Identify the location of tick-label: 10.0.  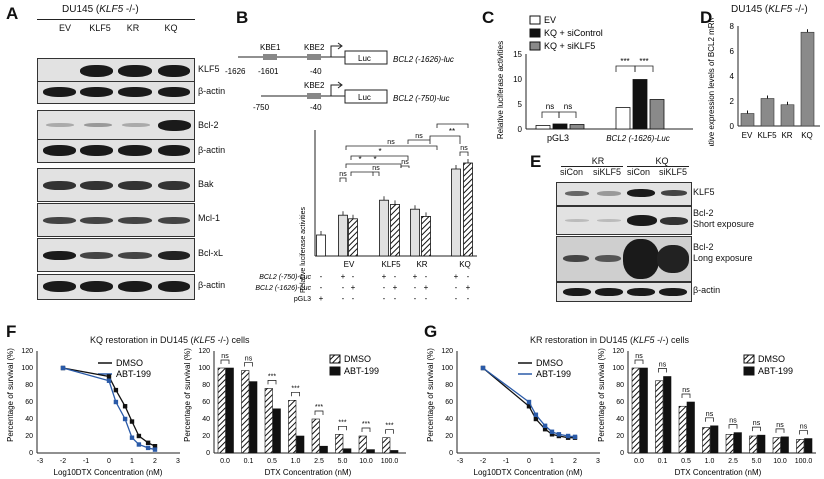
(366, 461).